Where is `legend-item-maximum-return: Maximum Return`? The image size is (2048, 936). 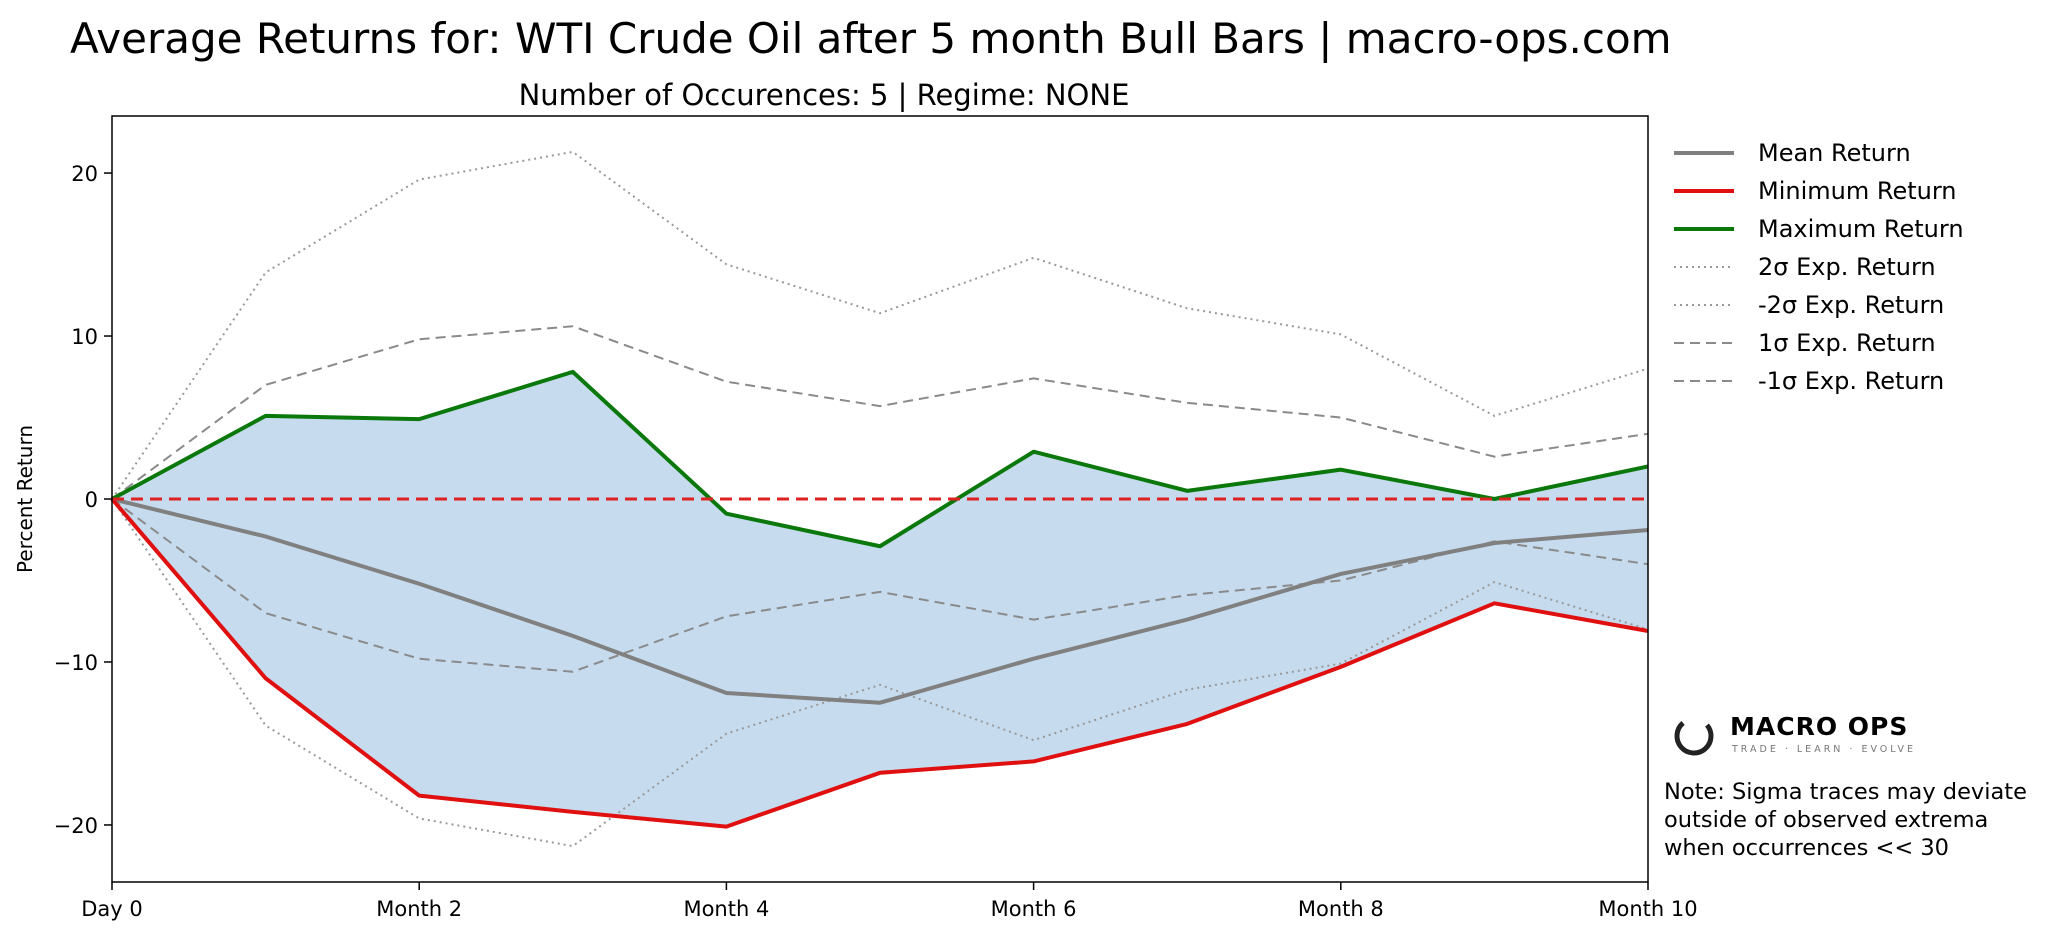
legend-item-maximum-return: Maximum Return is located at coordinates (1852, 229).